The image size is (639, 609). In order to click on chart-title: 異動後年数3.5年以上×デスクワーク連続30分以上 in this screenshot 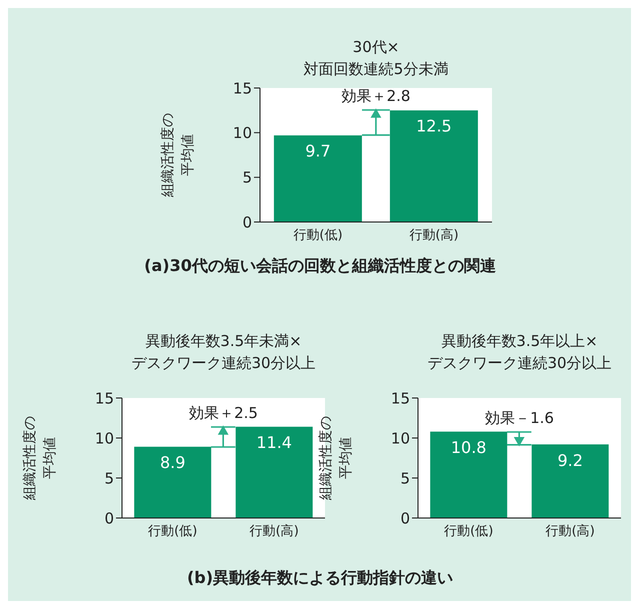, I will do `click(519, 352)`.